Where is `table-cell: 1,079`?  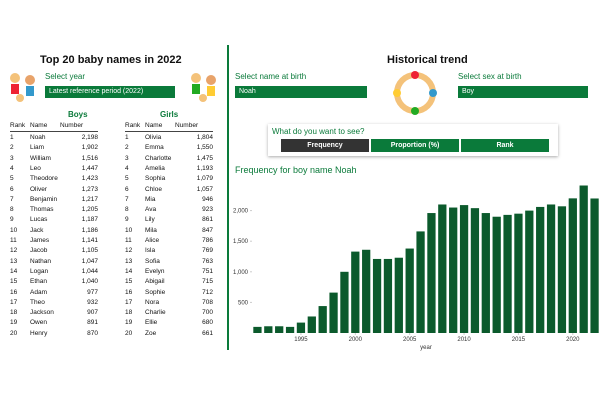 table-cell: 1,079 is located at coordinates (204, 179).